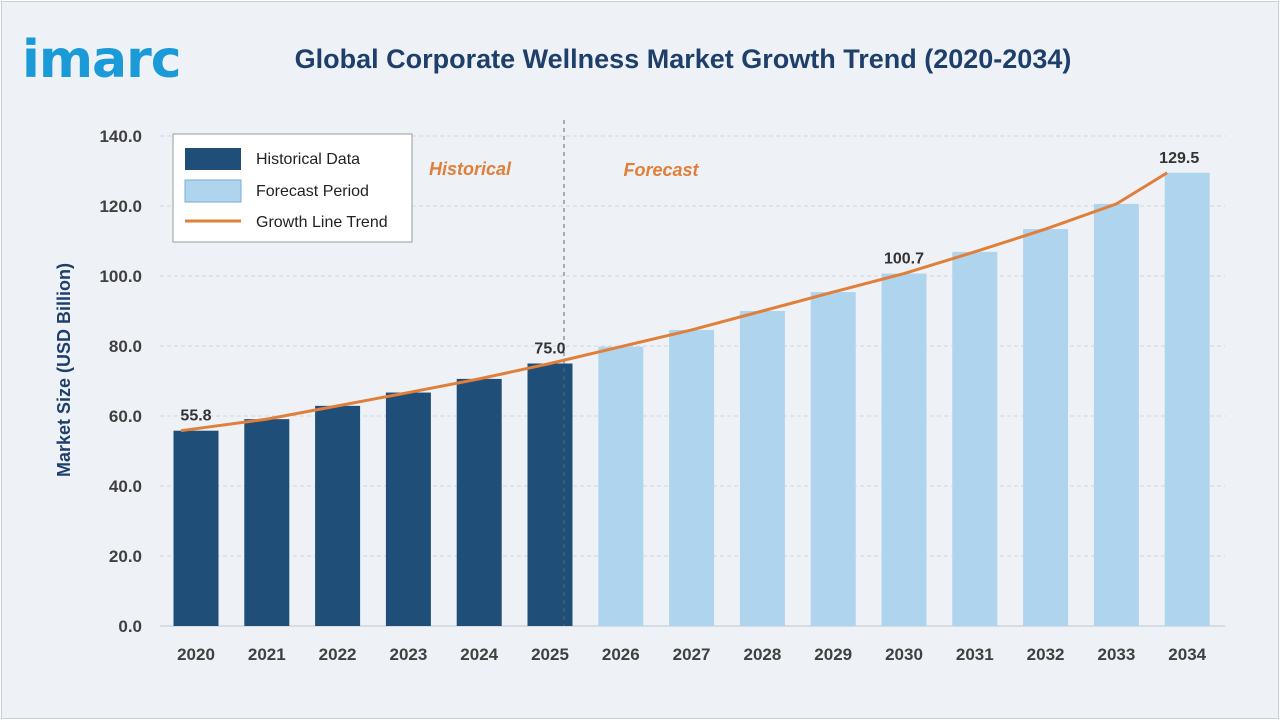 Image resolution: width=1280 pixels, height=720 pixels. I want to click on historical-annotation: Historical, so click(470, 169).